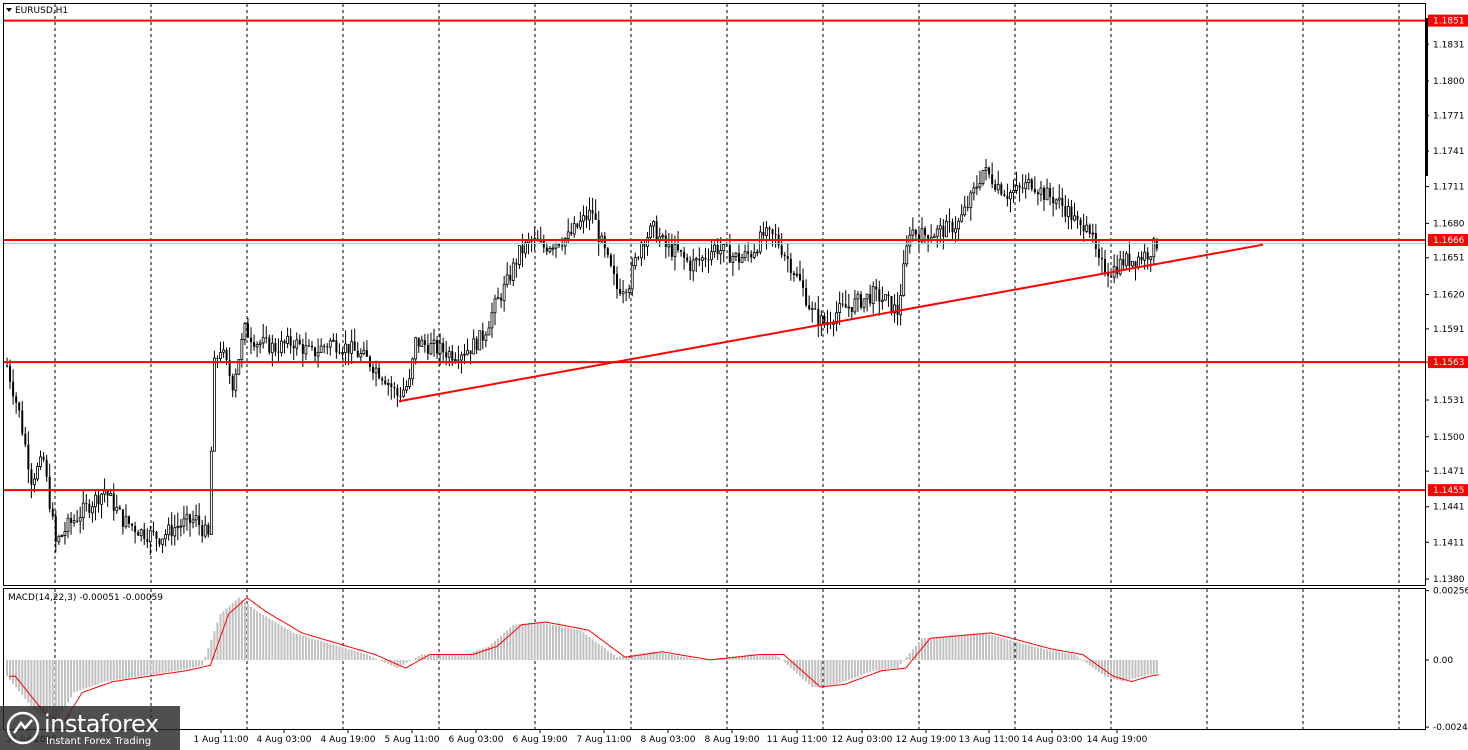 This screenshot has width=1468, height=750. Describe the element at coordinates (1446, 660) in the screenshot. I see `macd-axis: 0.00256 0.00 -0.00248` at that location.